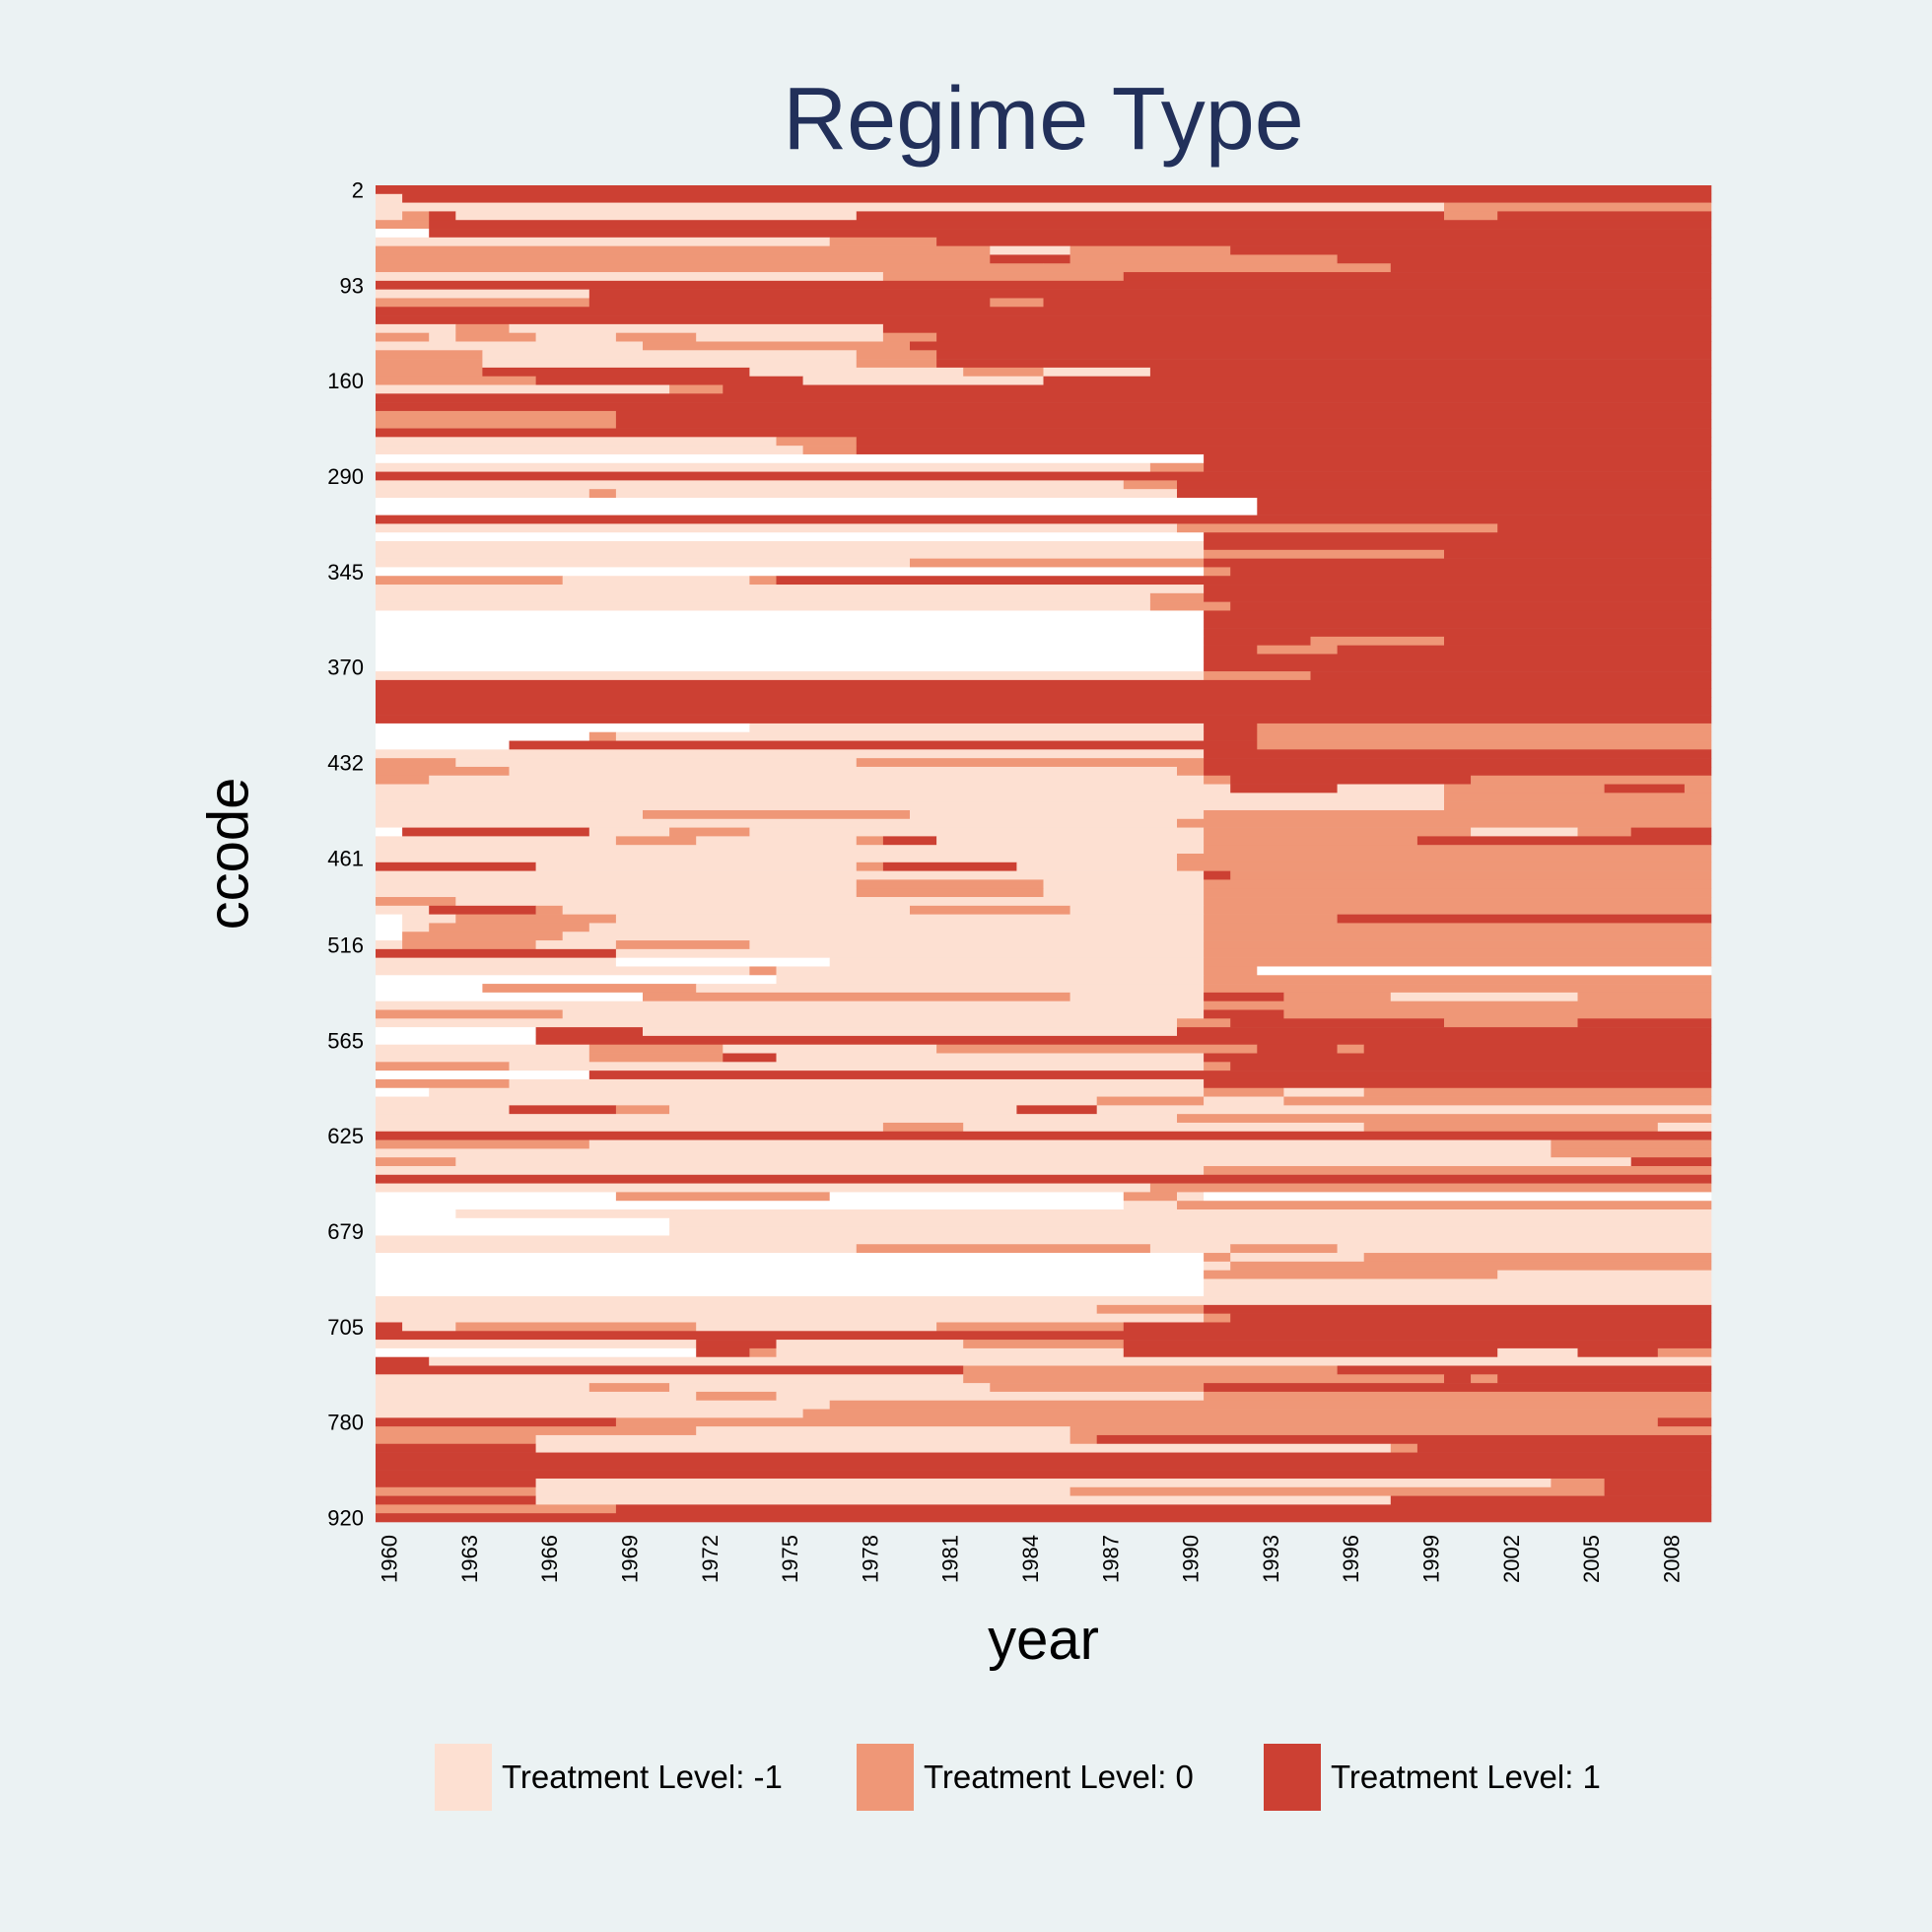 The image size is (1932, 1932). I want to click on x-tick-label: 2005, so click(1592, 1559).